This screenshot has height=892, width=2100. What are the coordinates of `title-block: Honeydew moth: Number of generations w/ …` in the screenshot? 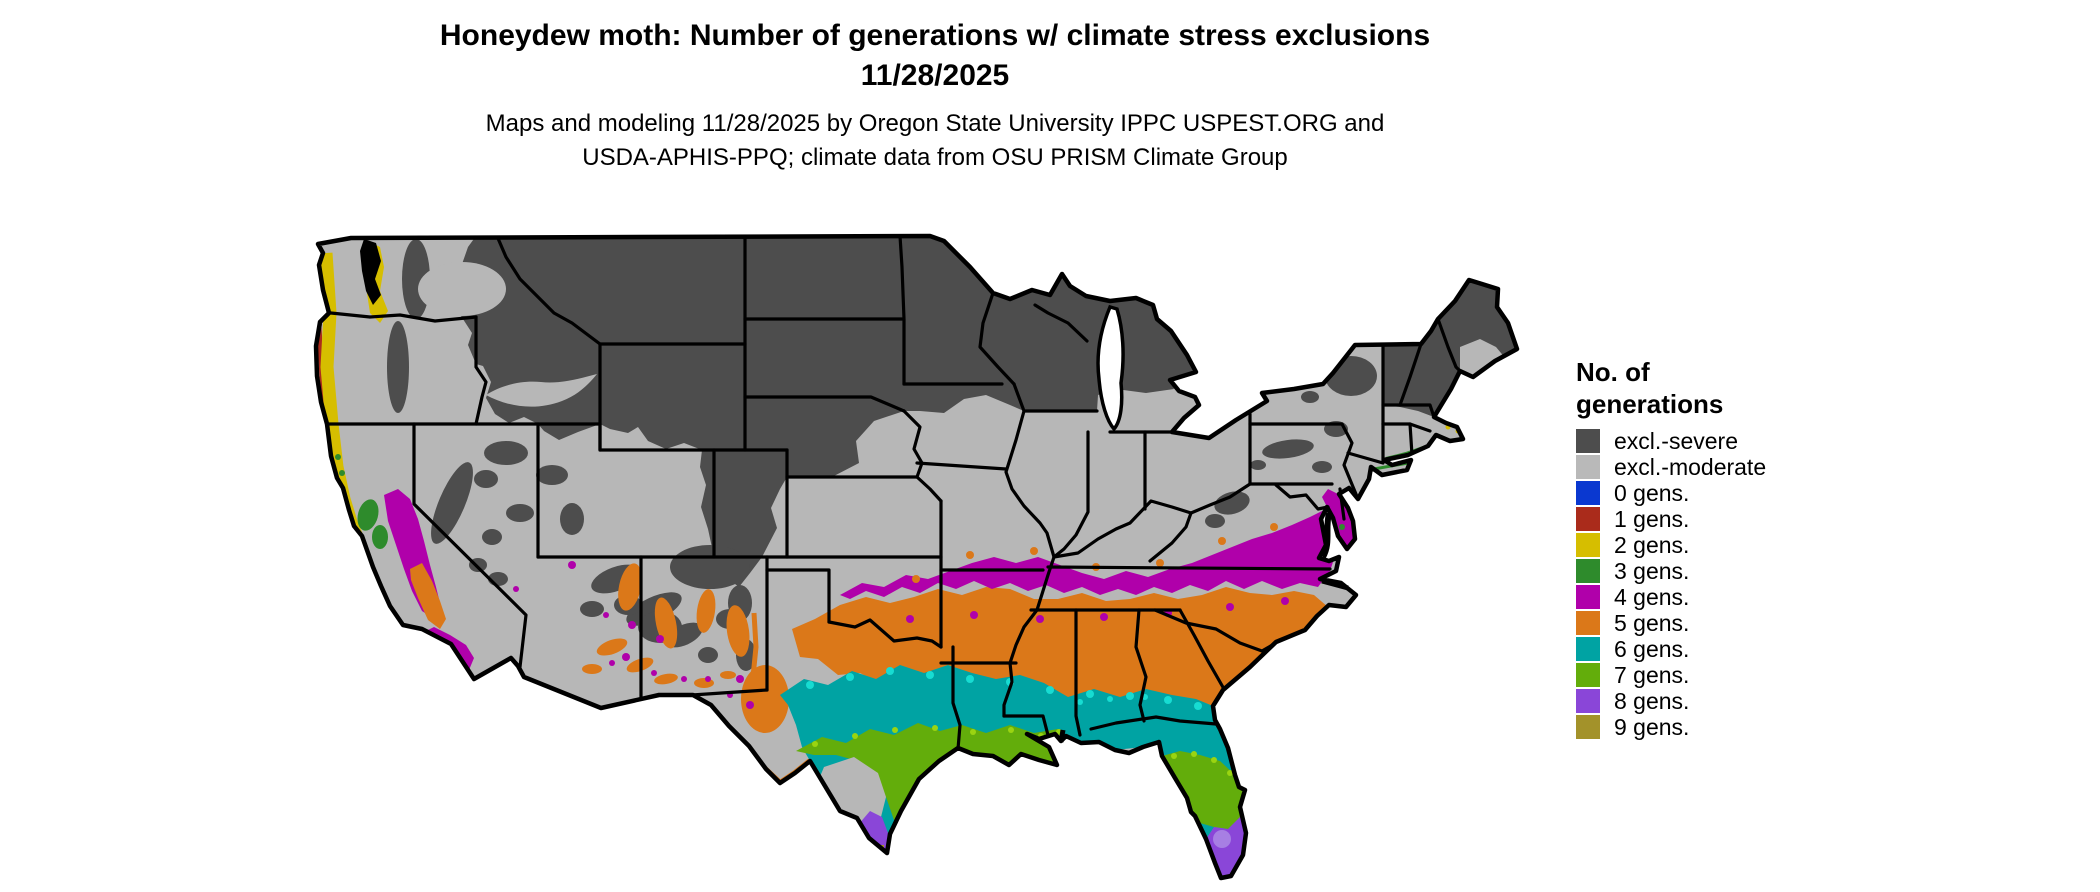 It's located at (935, 95).